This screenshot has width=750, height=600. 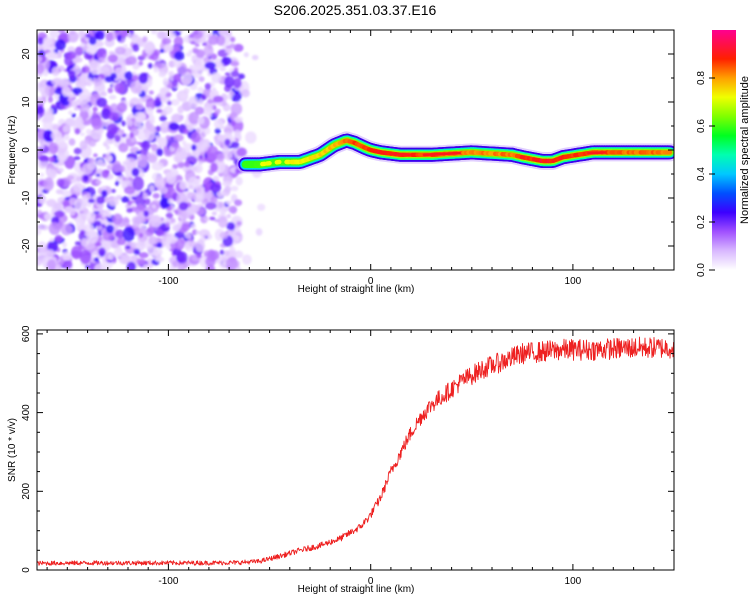 What do you see at coordinates (26, 54) in the screenshot?
I see `heatmap-y-tick-label: 20` at bounding box center [26, 54].